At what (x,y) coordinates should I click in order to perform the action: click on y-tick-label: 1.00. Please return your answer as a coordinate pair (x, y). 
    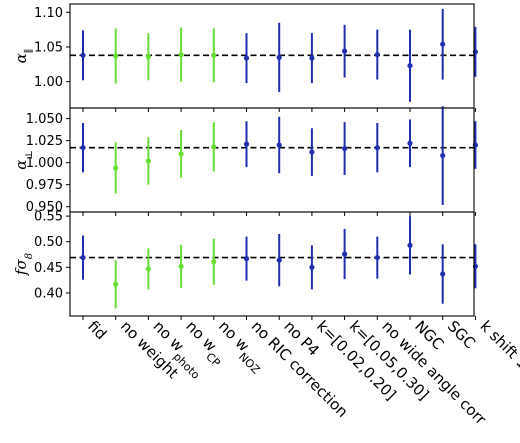
    Looking at the image, I should click on (48, 82).